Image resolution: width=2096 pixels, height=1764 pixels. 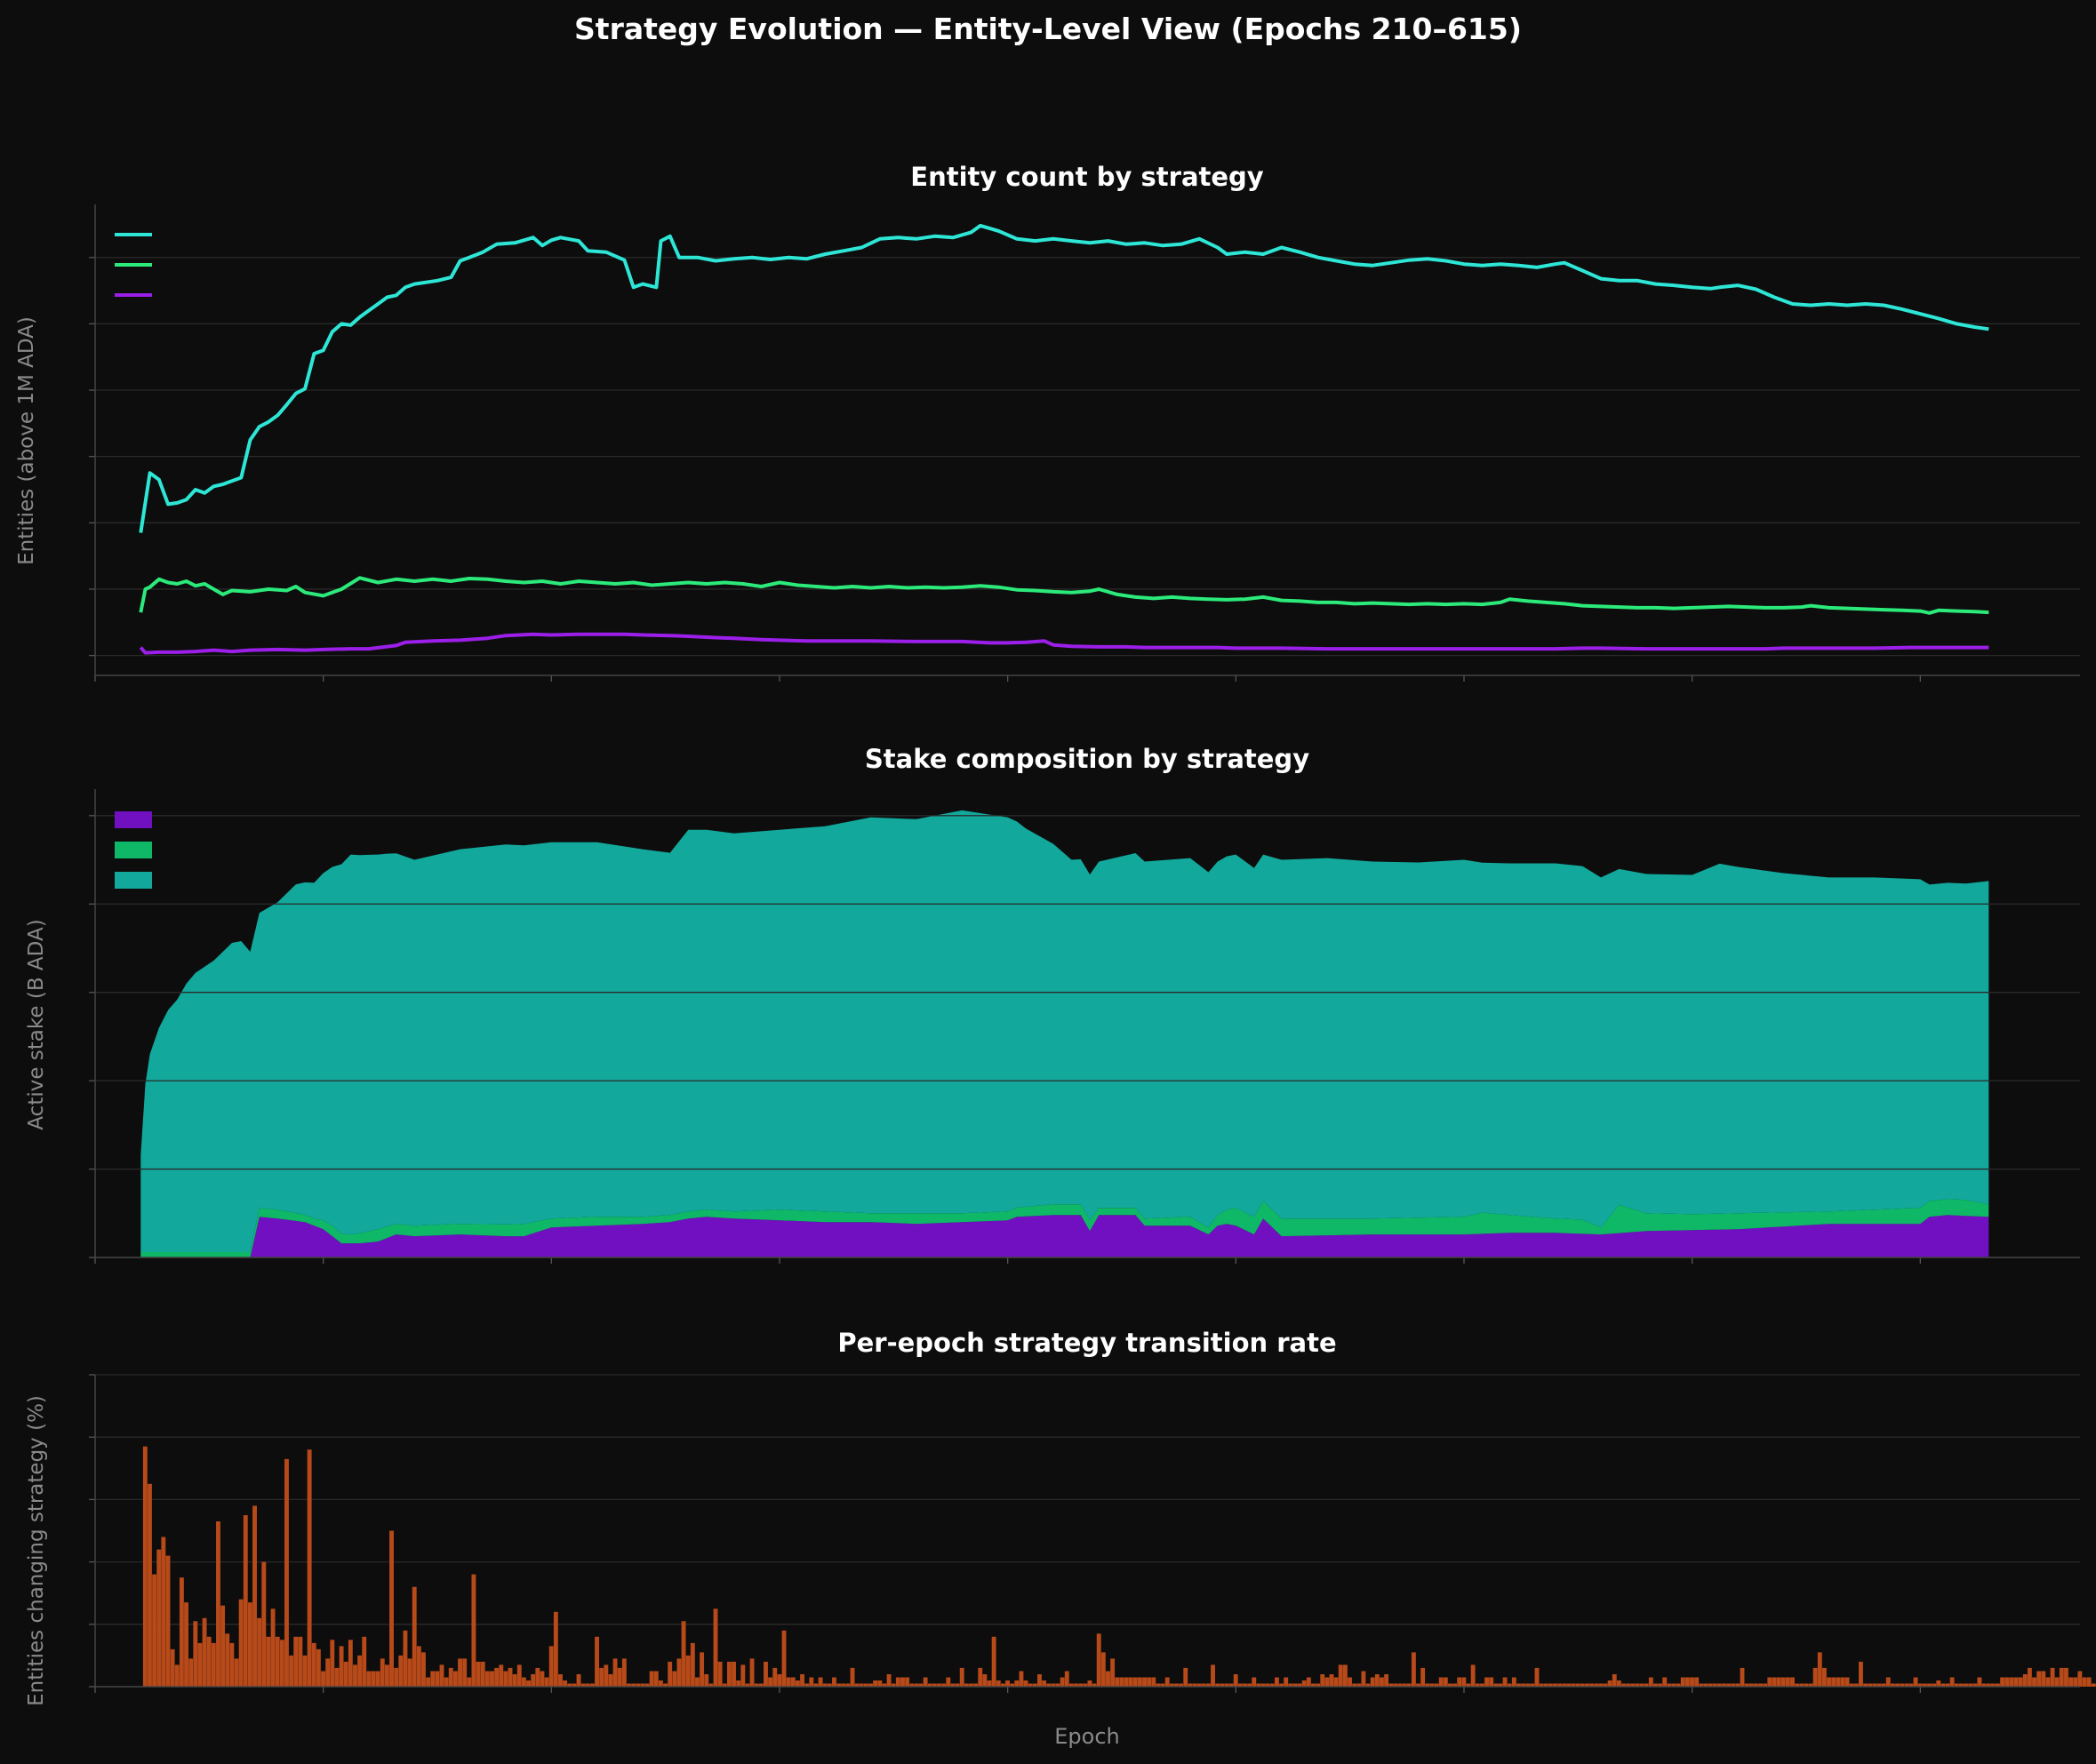 I want to click on panel-title: Stake composition by strategy, so click(x=1087, y=759).